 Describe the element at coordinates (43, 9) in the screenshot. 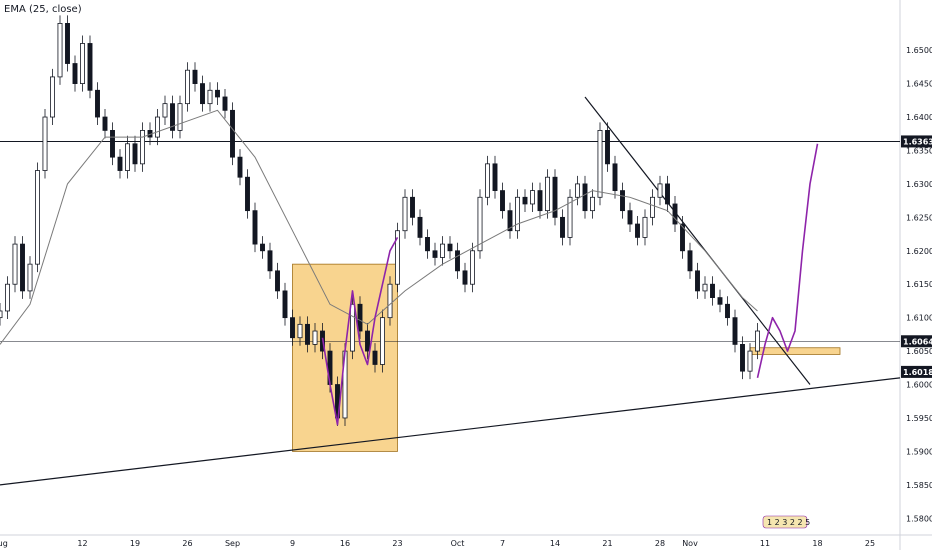

I see `indicator-label: EMA (25, close)` at that location.